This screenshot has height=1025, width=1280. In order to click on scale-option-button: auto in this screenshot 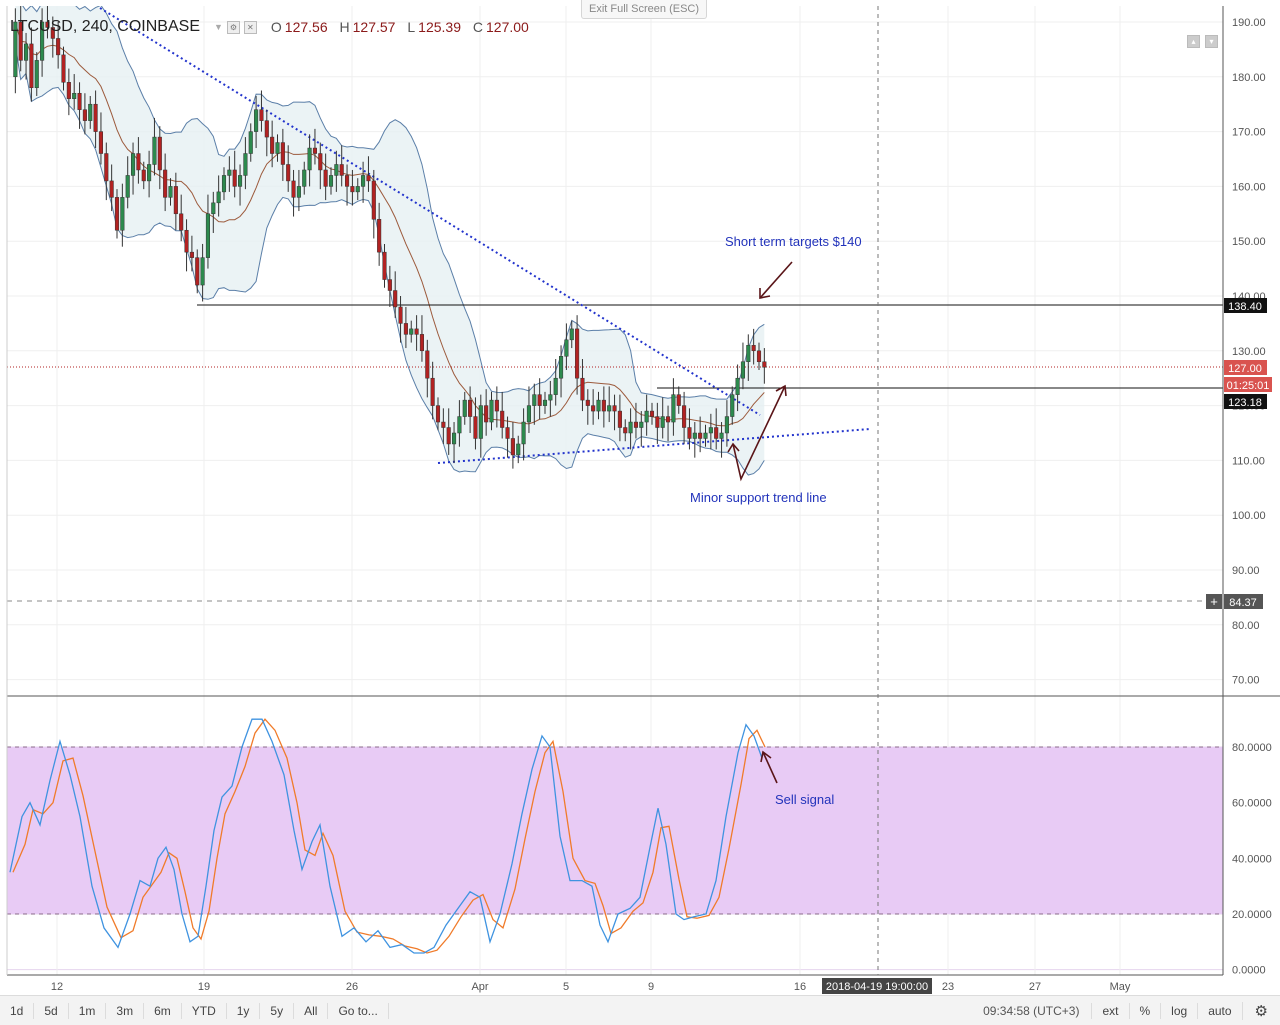, I will do `click(1219, 1010)`.